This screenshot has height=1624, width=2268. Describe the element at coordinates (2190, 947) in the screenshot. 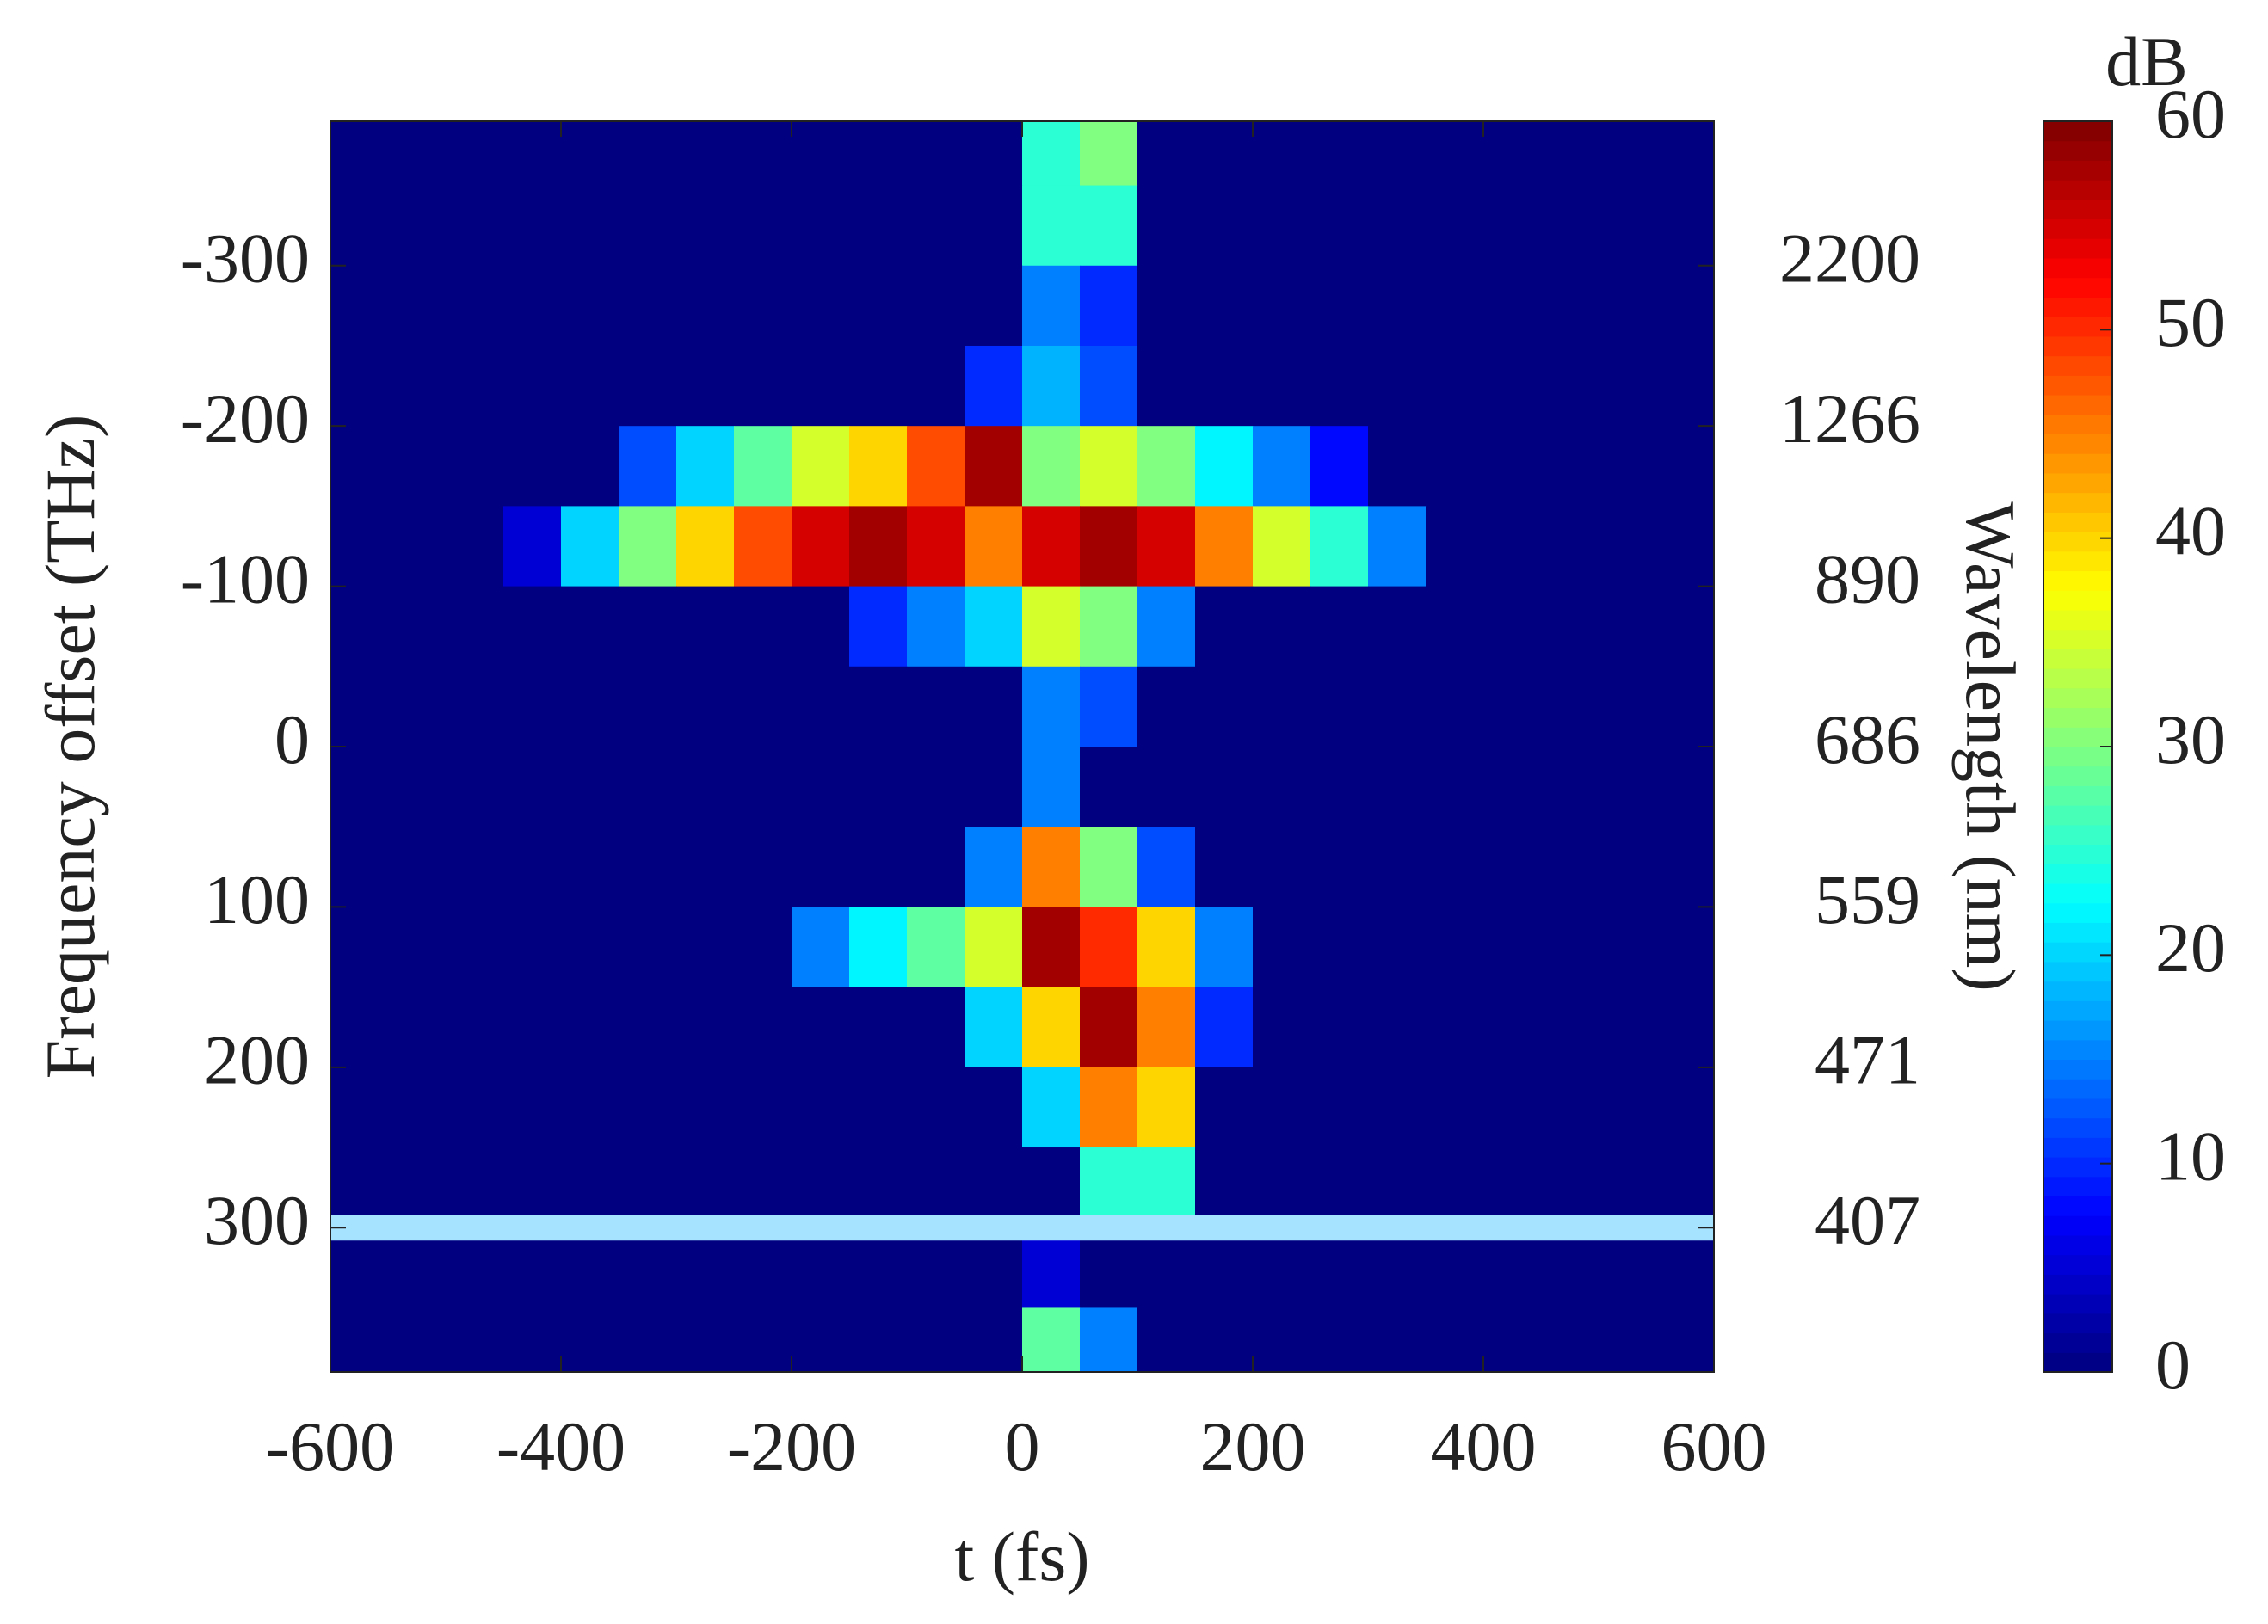

I see `colorbar-tick-label: 20` at that location.